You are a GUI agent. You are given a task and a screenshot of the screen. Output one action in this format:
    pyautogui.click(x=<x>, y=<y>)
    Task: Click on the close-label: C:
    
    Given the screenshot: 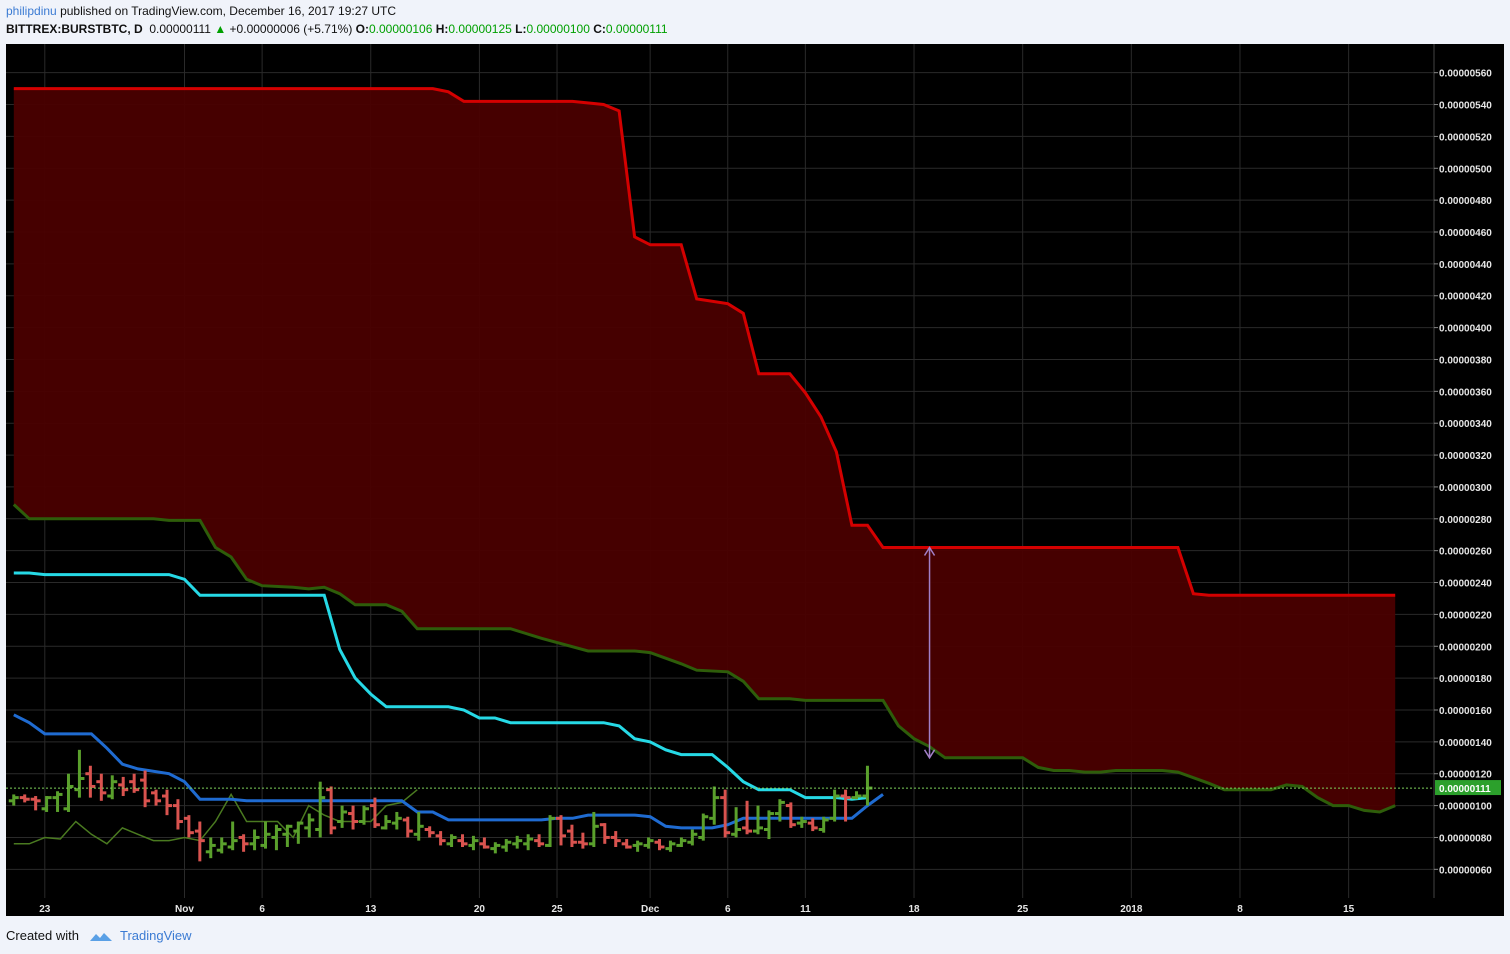 What is the action you would take?
    pyautogui.click(x=599, y=29)
    